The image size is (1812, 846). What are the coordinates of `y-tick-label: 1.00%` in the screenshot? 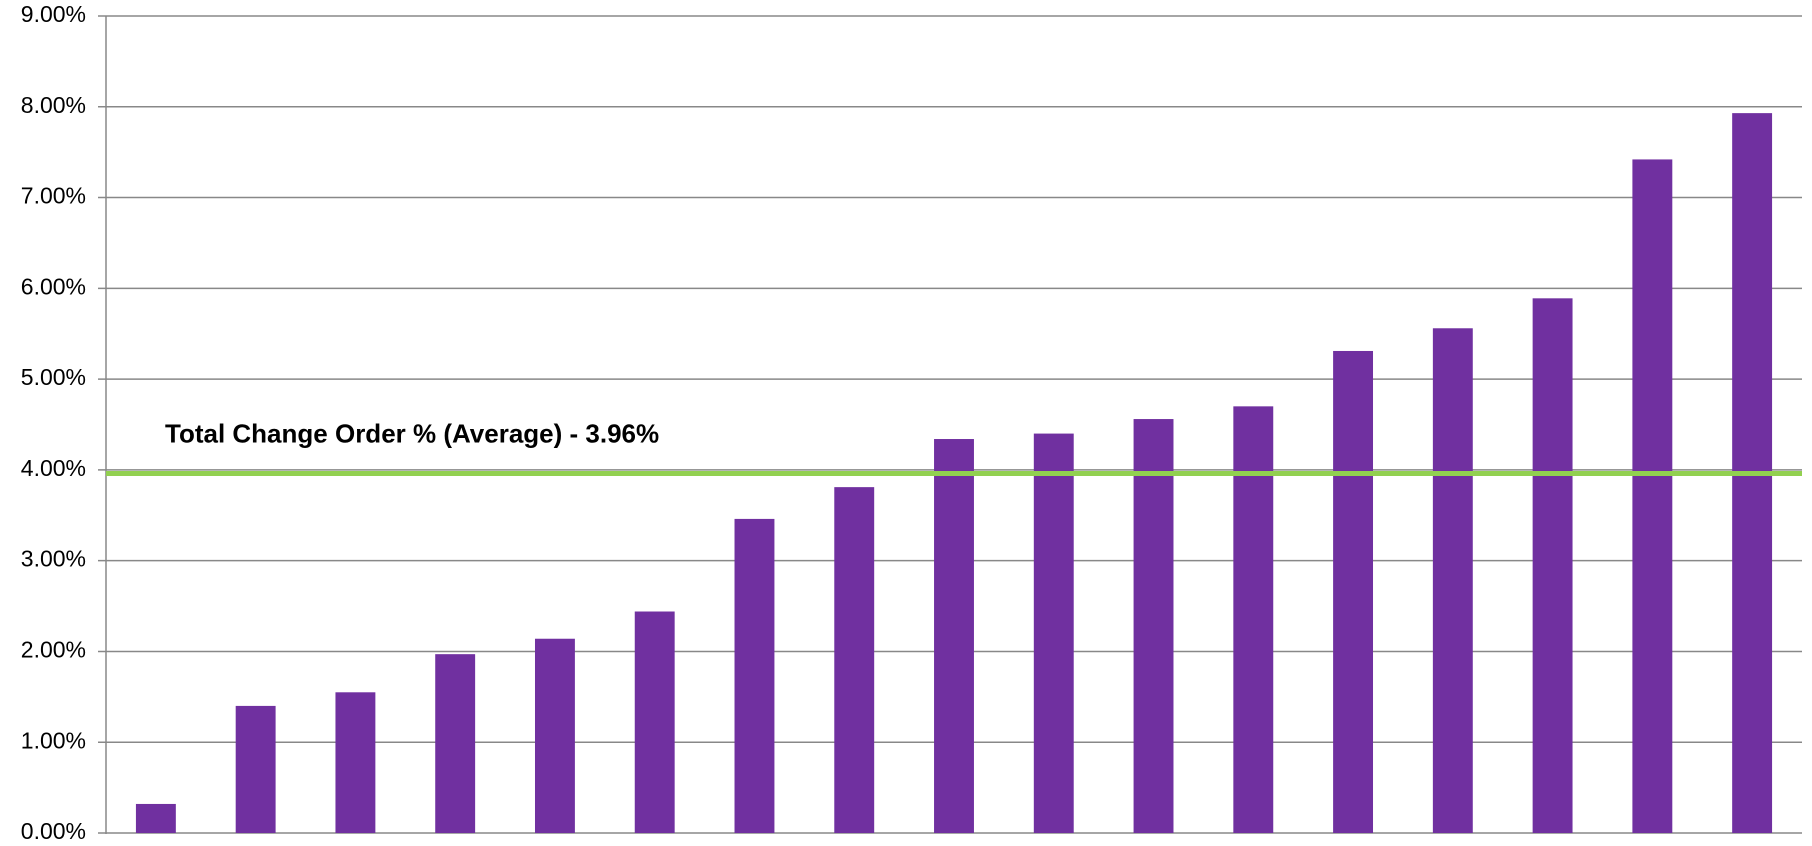 It's located at (53, 740).